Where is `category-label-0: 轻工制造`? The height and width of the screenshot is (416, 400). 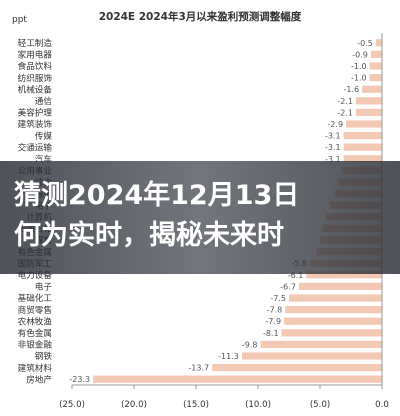
category-label-0: 轻工制造 is located at coordinates (35, 43).